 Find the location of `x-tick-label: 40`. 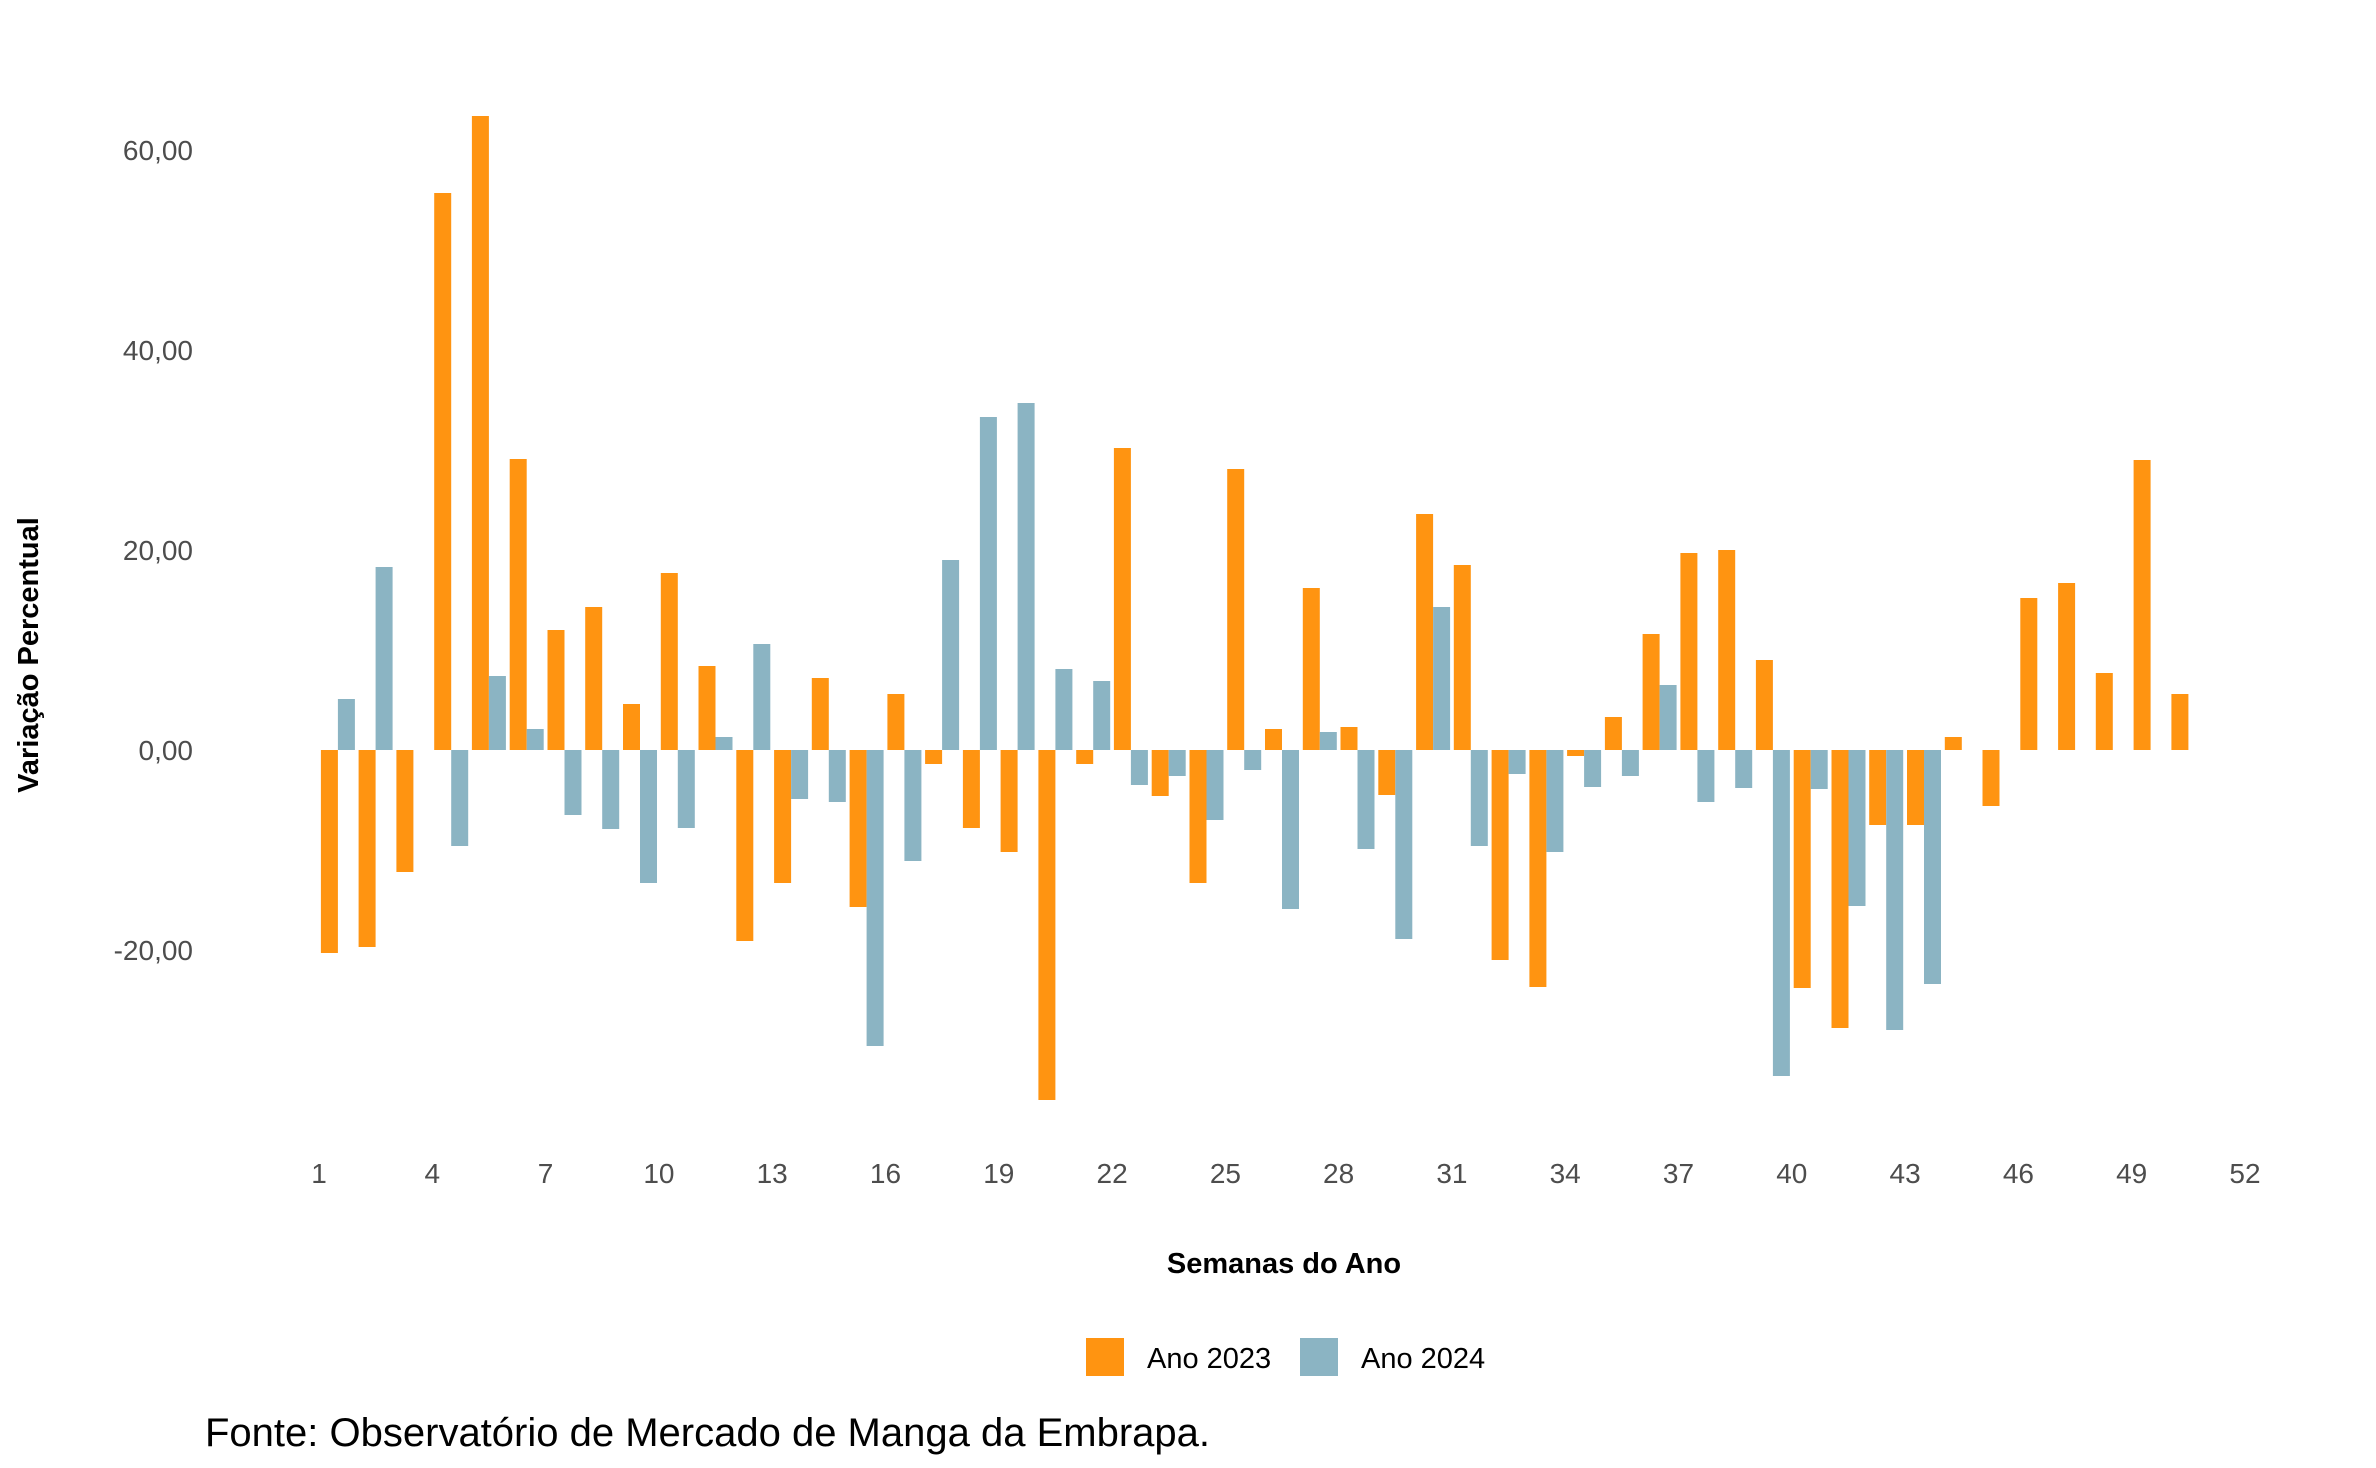

x-tick-label: 40 is located at coordinates (1791, 1173).